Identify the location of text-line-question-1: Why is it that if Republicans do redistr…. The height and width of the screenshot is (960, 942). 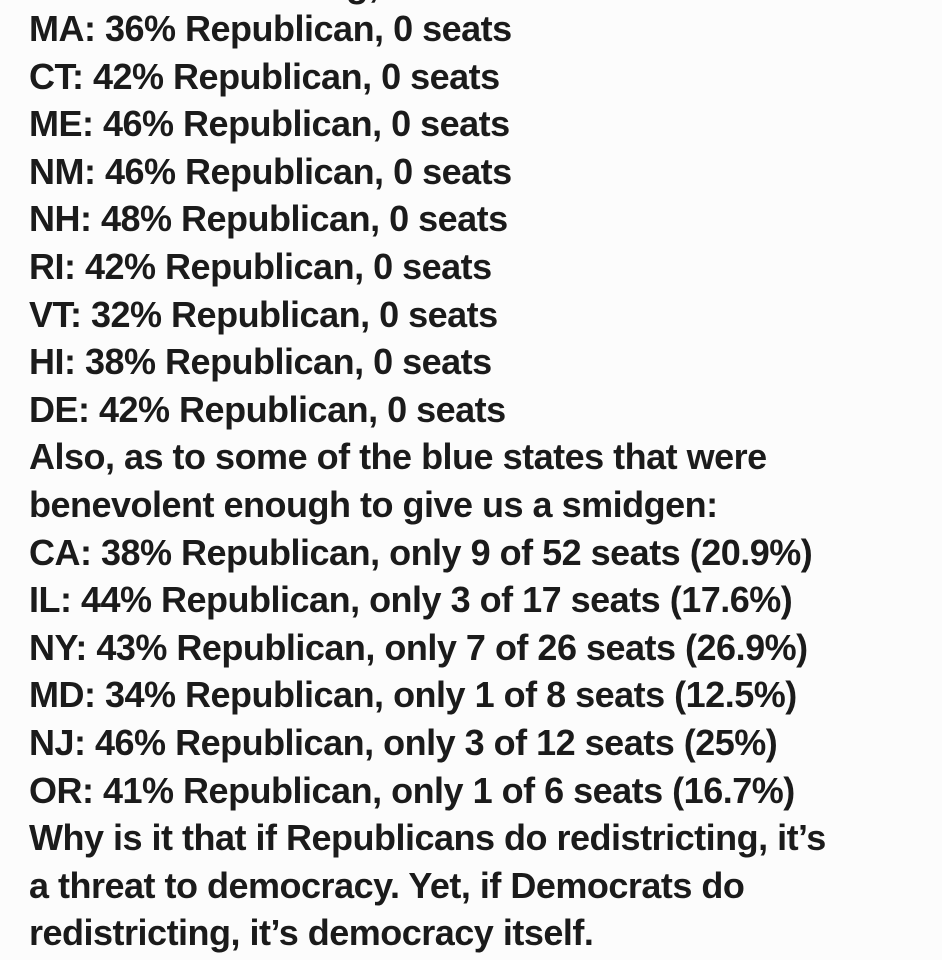
(427, 838).